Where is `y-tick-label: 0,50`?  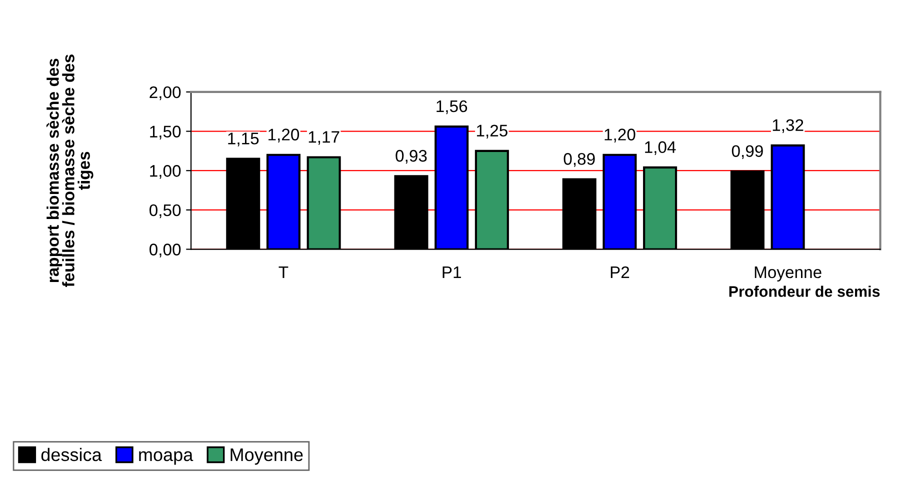
y-tick-label: 0,50 is located at coordinates (165, 211).